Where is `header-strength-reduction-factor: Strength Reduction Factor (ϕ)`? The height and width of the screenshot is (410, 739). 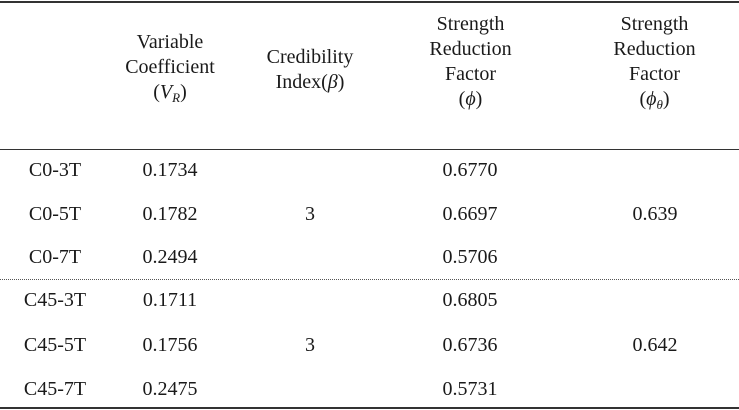 header-strength-reduction-factor: Strength Reduction Factor (ϕ) is located at coordinates (470, 62).